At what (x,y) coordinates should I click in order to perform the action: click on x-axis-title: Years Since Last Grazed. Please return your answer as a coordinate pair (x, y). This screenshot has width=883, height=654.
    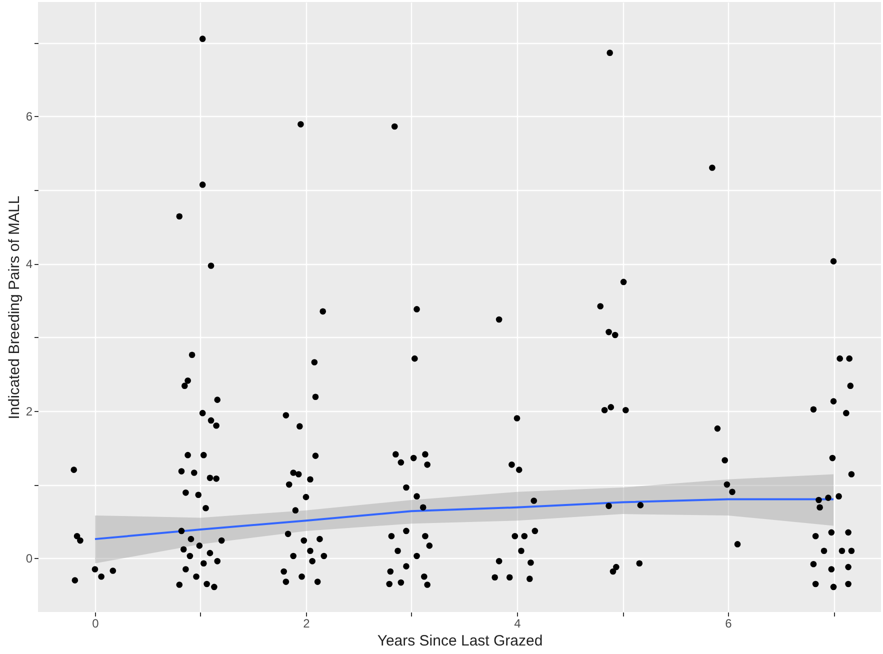
    Looking at the image, I should click on (460, 641).